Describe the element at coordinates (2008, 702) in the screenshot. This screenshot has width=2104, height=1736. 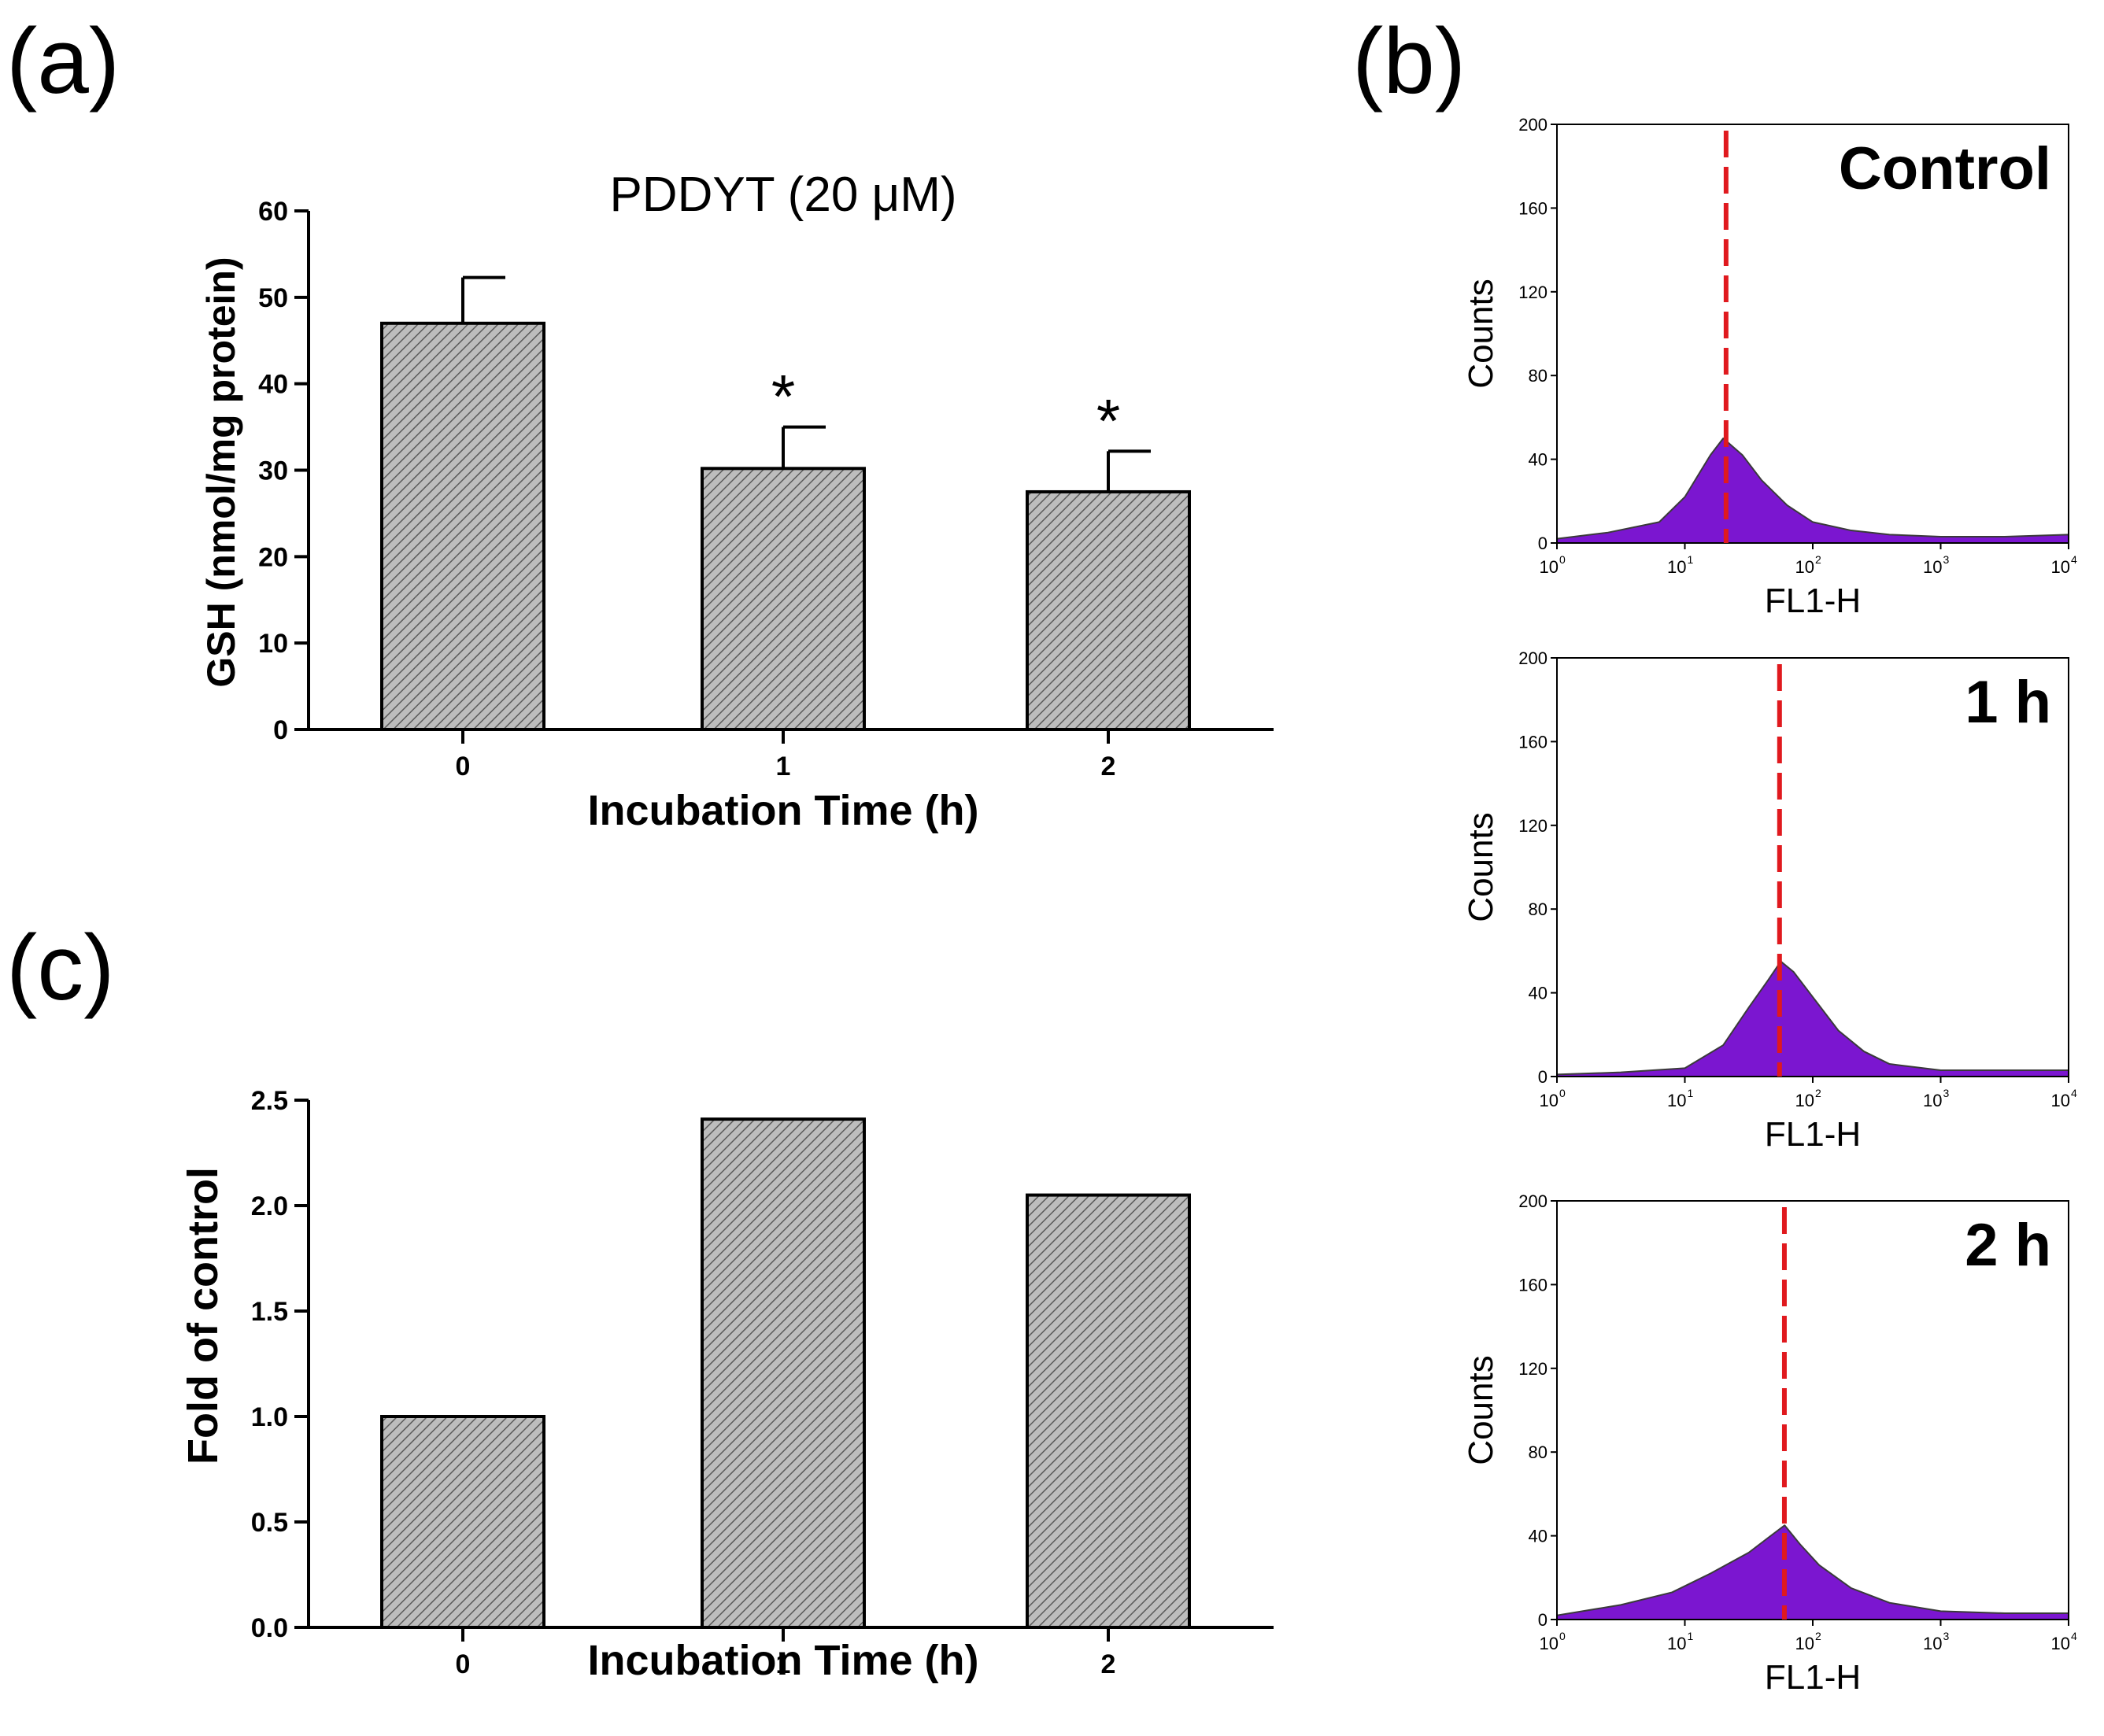
I see `histogram-condition-label: 1 h` at that location.